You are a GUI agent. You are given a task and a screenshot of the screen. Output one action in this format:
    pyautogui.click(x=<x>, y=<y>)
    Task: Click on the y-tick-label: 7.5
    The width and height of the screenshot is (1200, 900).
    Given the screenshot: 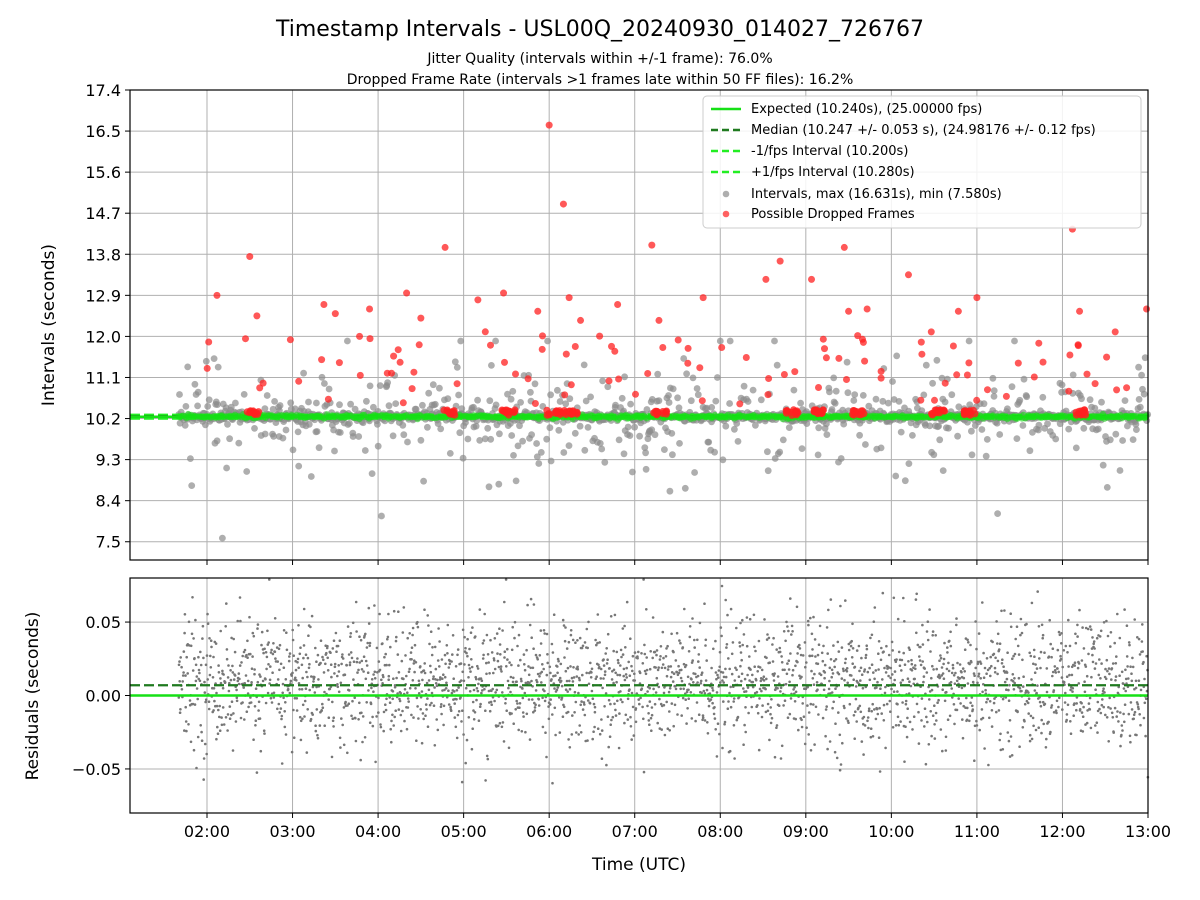 What is the action you would take?
    pyautogui.click(x=108, y=542)
    